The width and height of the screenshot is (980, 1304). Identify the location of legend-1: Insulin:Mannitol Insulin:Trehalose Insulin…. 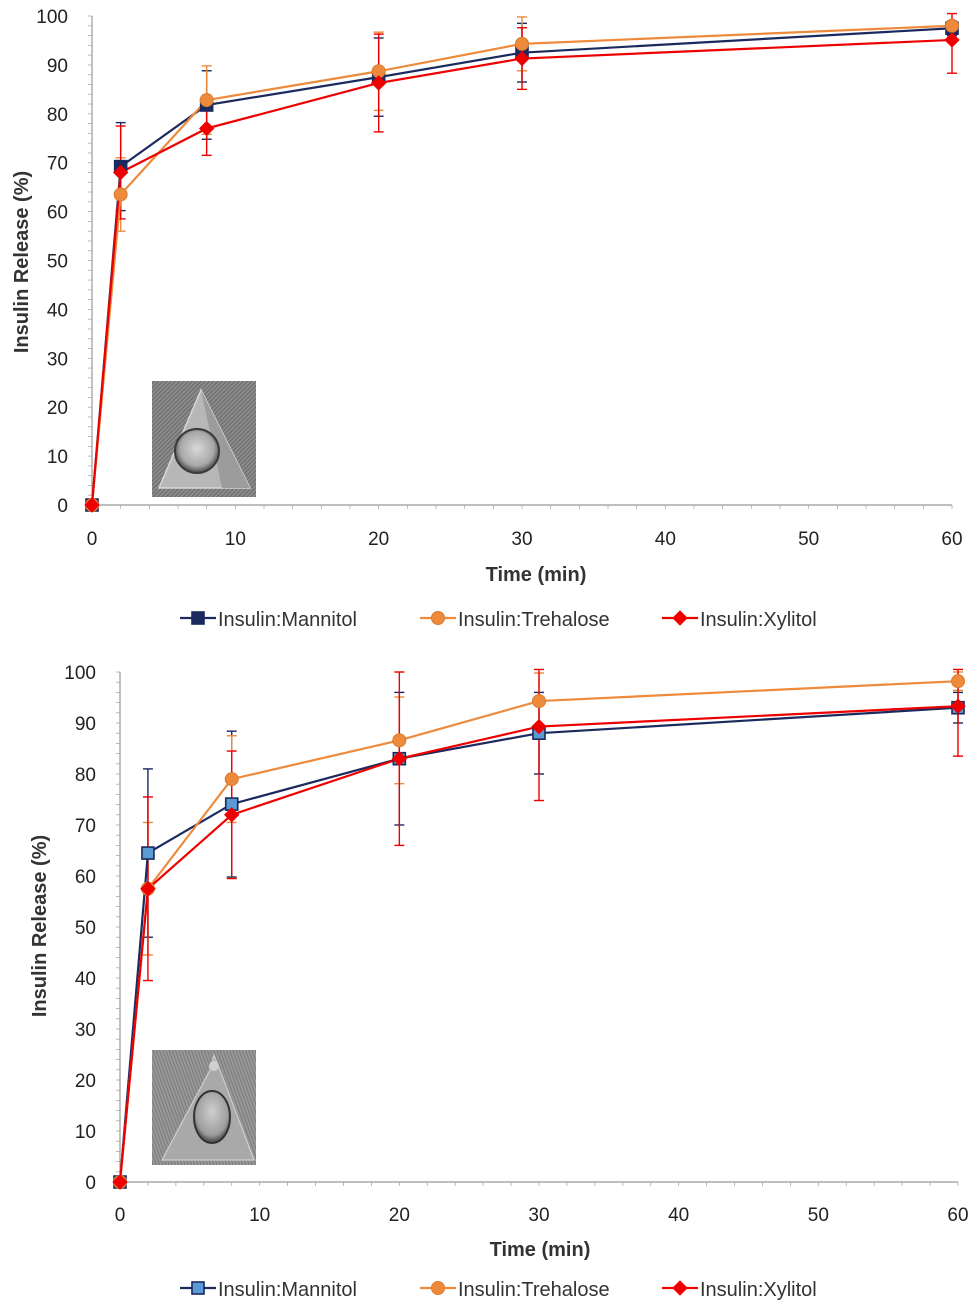
(498, 620).